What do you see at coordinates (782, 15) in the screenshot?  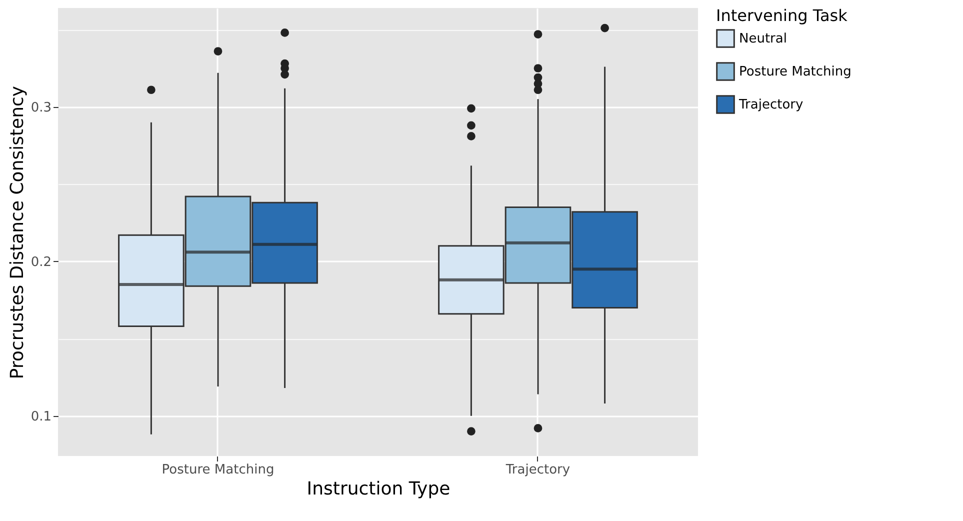 I see `legend-title: Intervening Task` at bounding box center [782, 15].